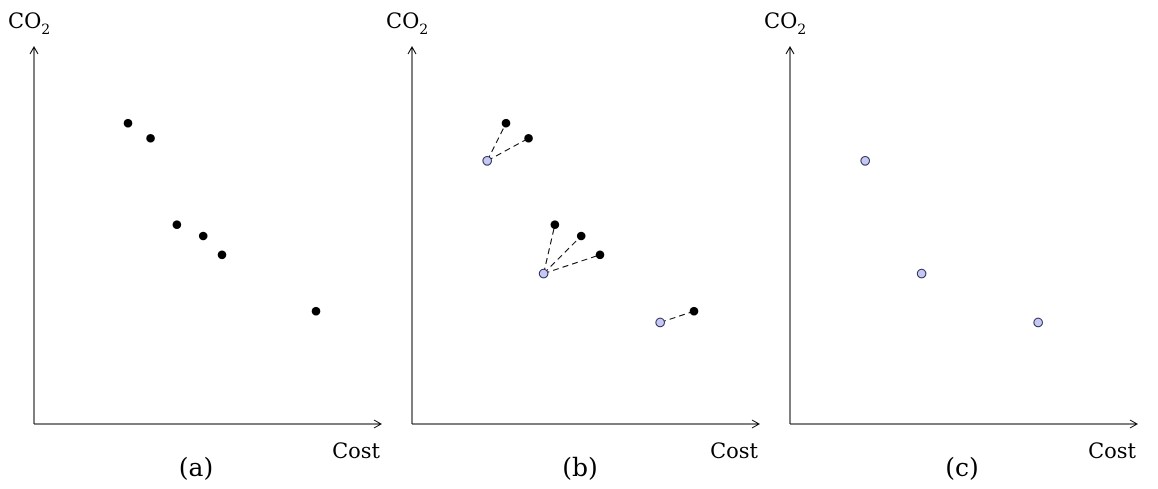 The height and width of the screenshot is (489, 1158). Describe the element at coordinates (962, 467) in the screenshot. I see `panel-caption: (c)` at that location.